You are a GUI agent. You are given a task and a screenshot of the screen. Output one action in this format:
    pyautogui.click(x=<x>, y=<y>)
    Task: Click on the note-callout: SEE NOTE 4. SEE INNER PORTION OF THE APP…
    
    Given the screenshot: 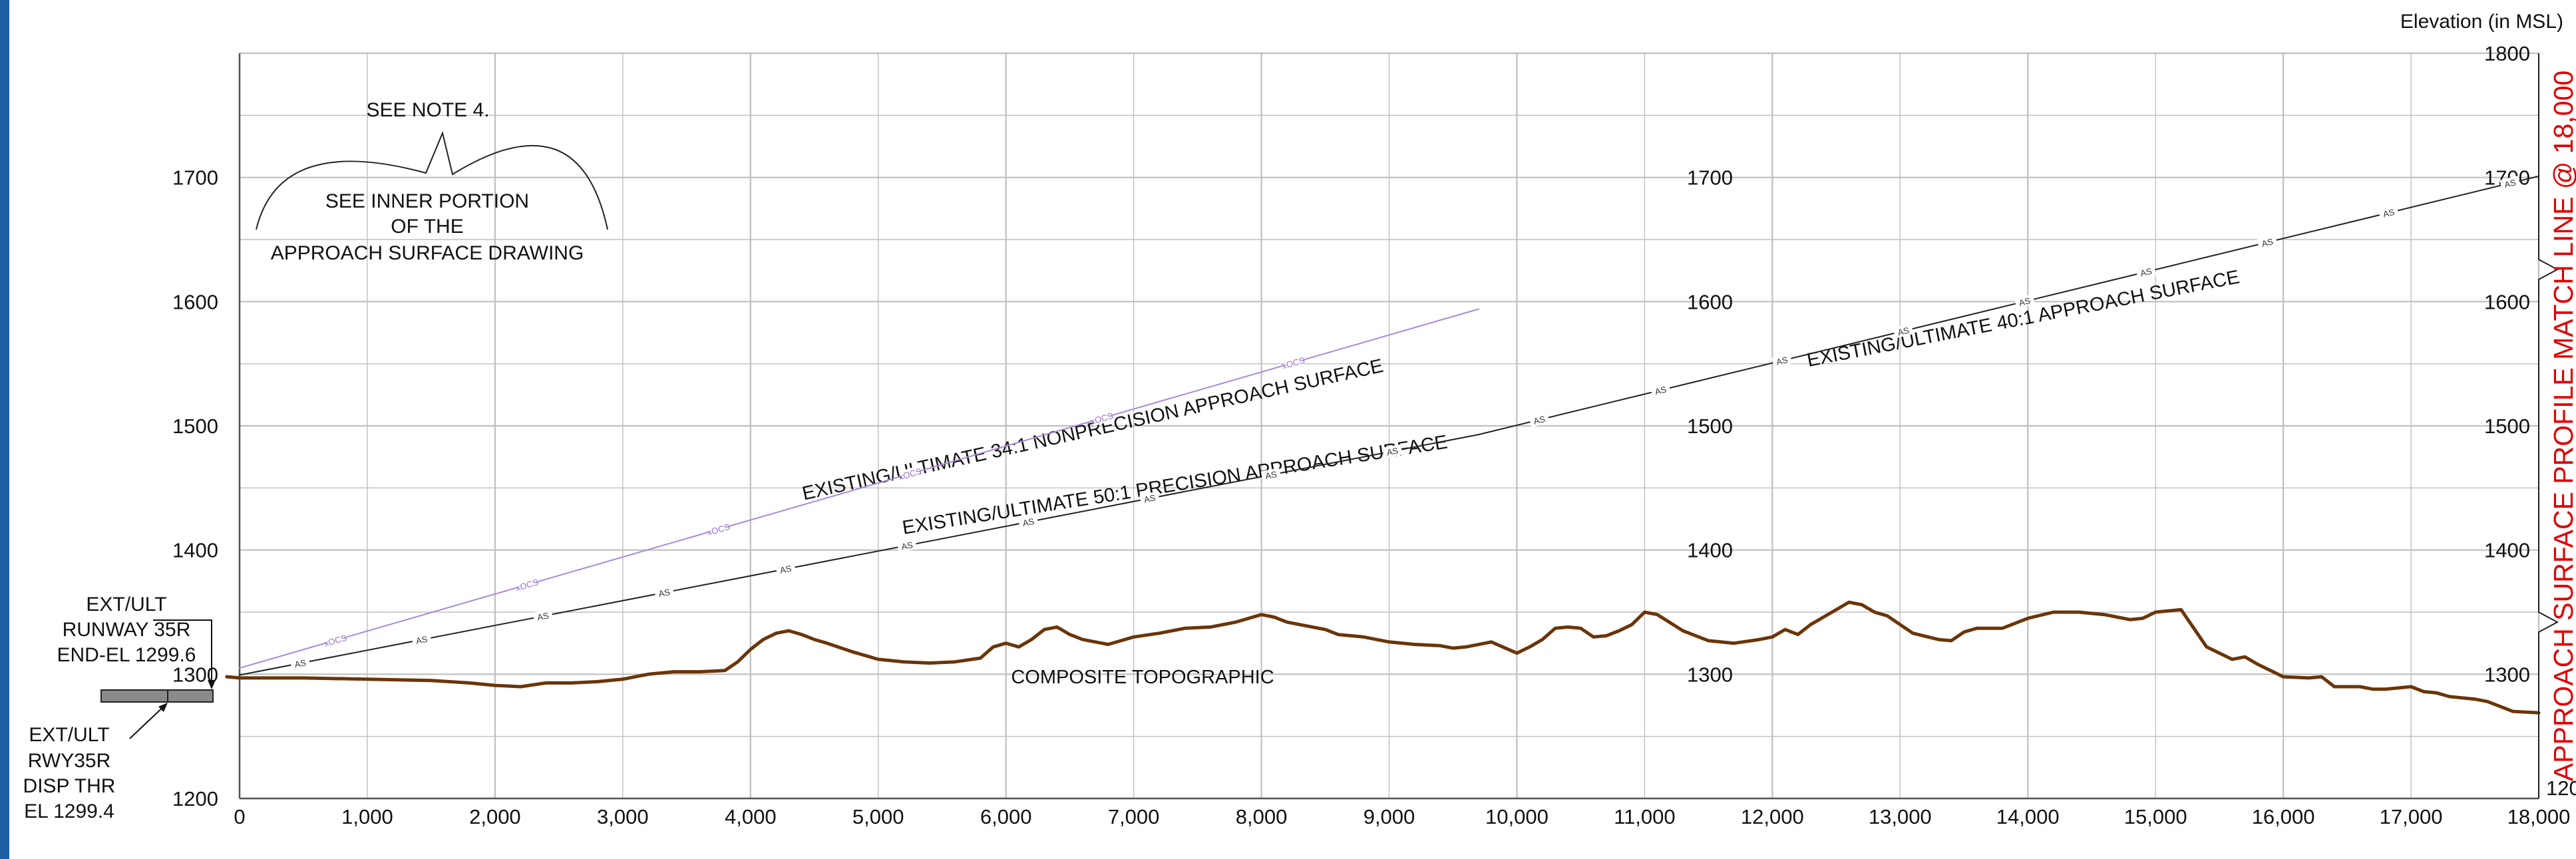 What is the action you would take?
    pyautogui.click(x=432, y=181)
    